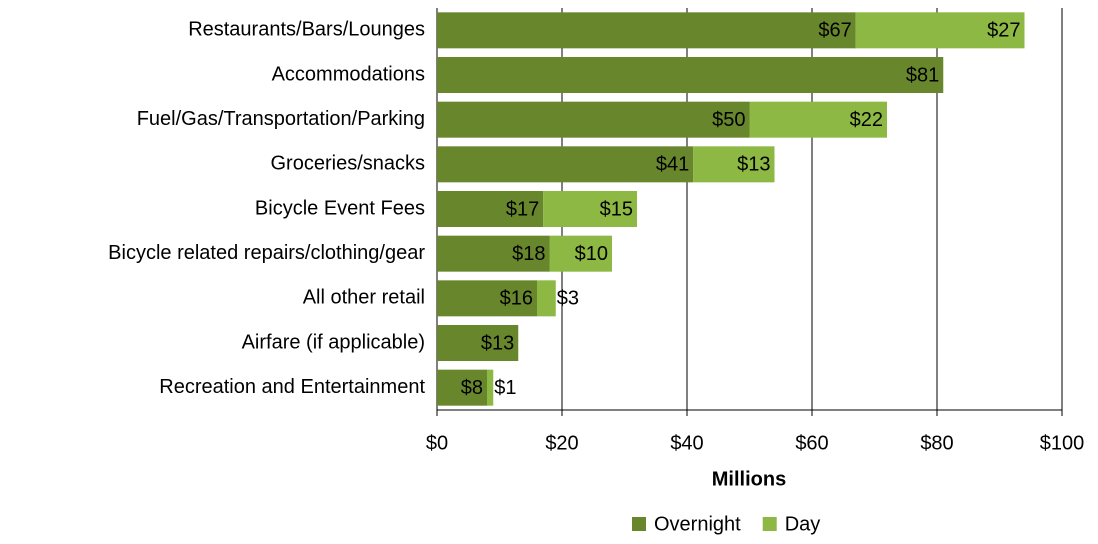 This screenshot has height=544, width=1098. Describe the element at coordinates (333, 342) in the screenshot. I see `y-tick-label: Airfare (if applicable)` at that location.